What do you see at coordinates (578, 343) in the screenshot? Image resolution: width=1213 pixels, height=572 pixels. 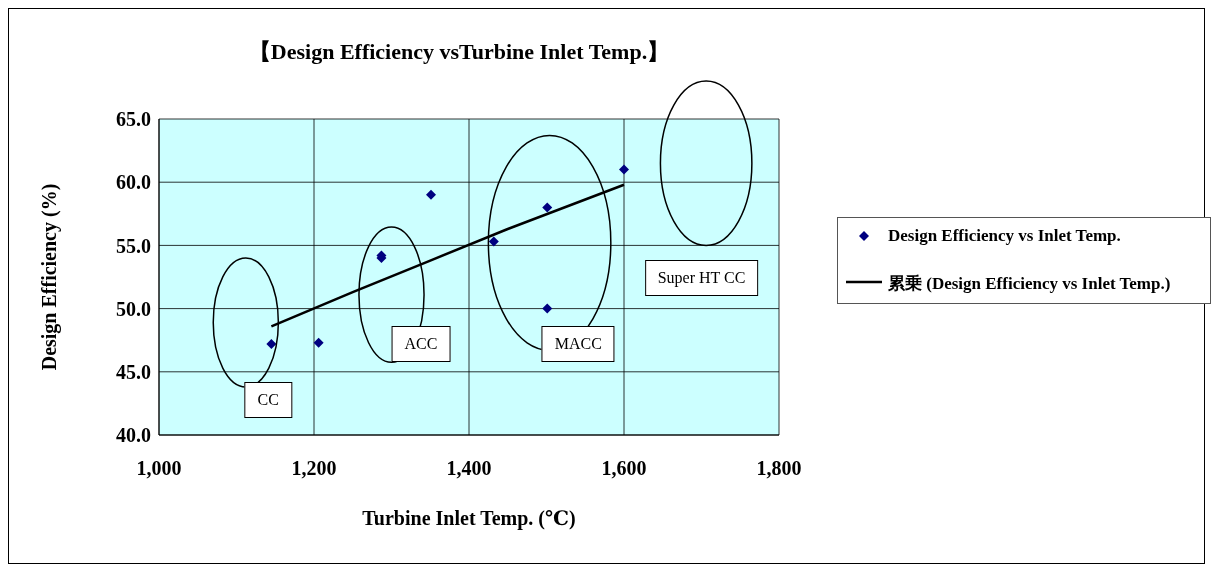 I see `annotation: MACC` at bounding box center [578, 343].